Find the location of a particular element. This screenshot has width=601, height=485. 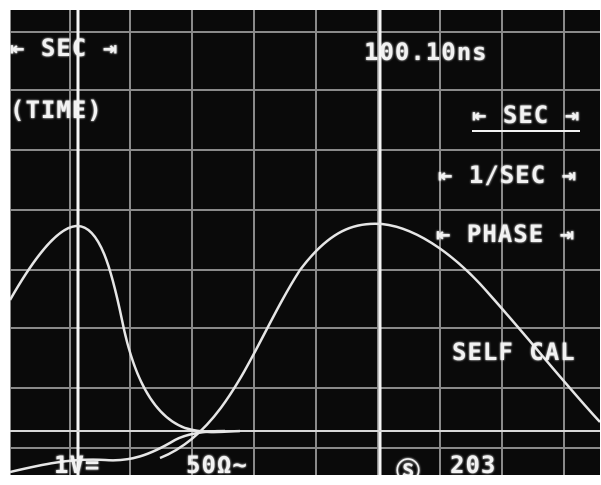

channel1-scale: 1V= is located at coordinates (77, 463).